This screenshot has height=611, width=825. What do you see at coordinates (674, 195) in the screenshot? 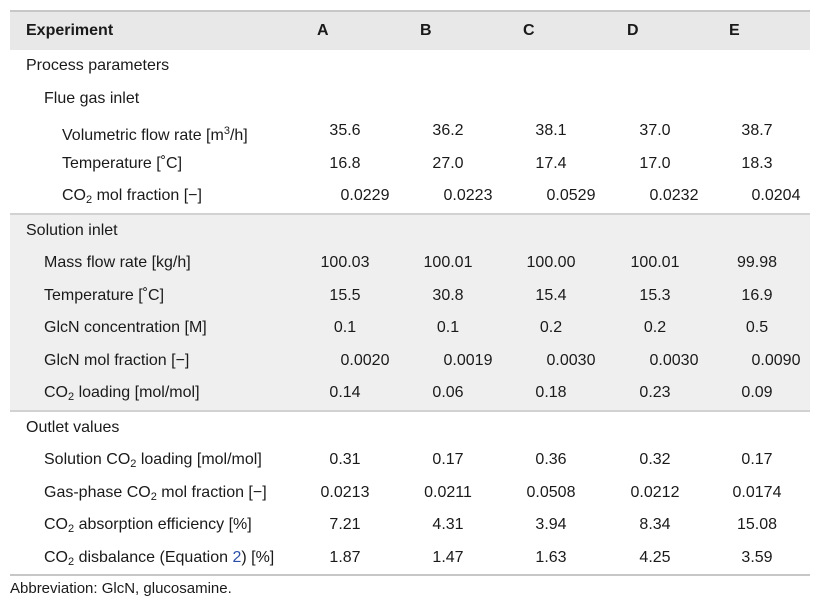
I see `cell-d: 0.0232` at bounding box center [674, 195].